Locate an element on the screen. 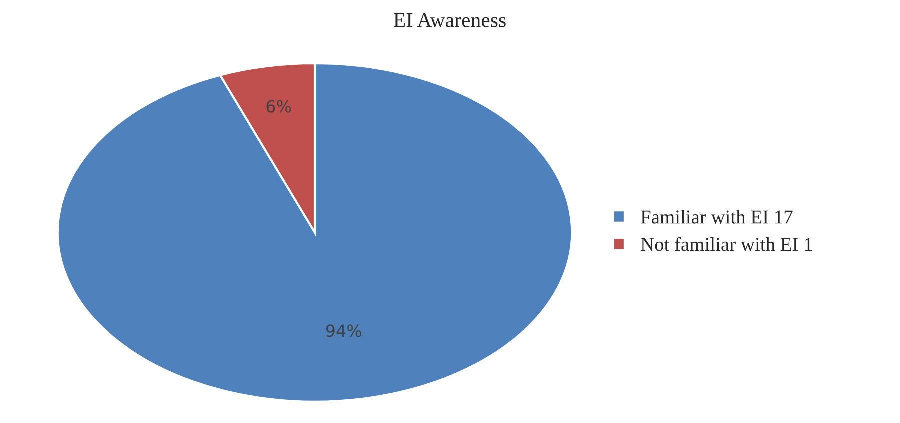 This screenshot has height=423, width=900. legend-label: Familiar with EI 17 is located at coordinates (717, 217).